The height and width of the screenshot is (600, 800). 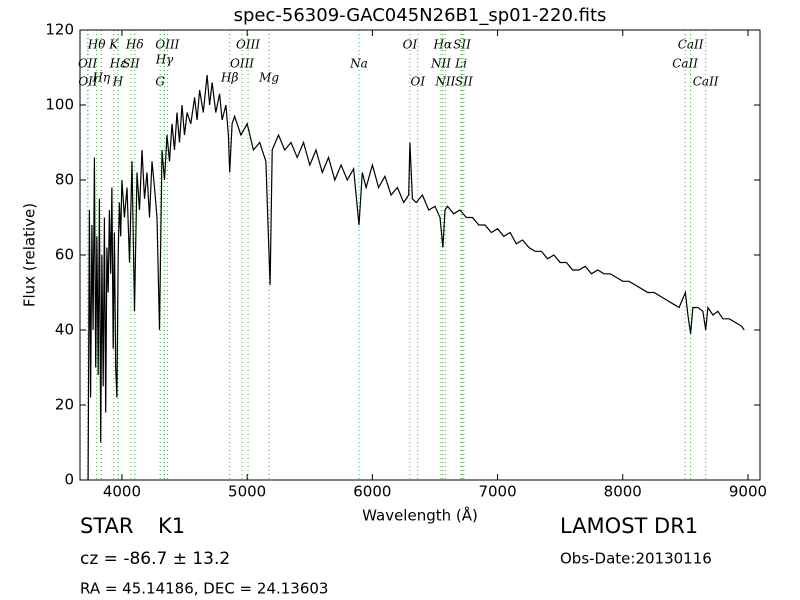 I want to click on spectral-line-label: Hθ, so click(x=96, y=45).